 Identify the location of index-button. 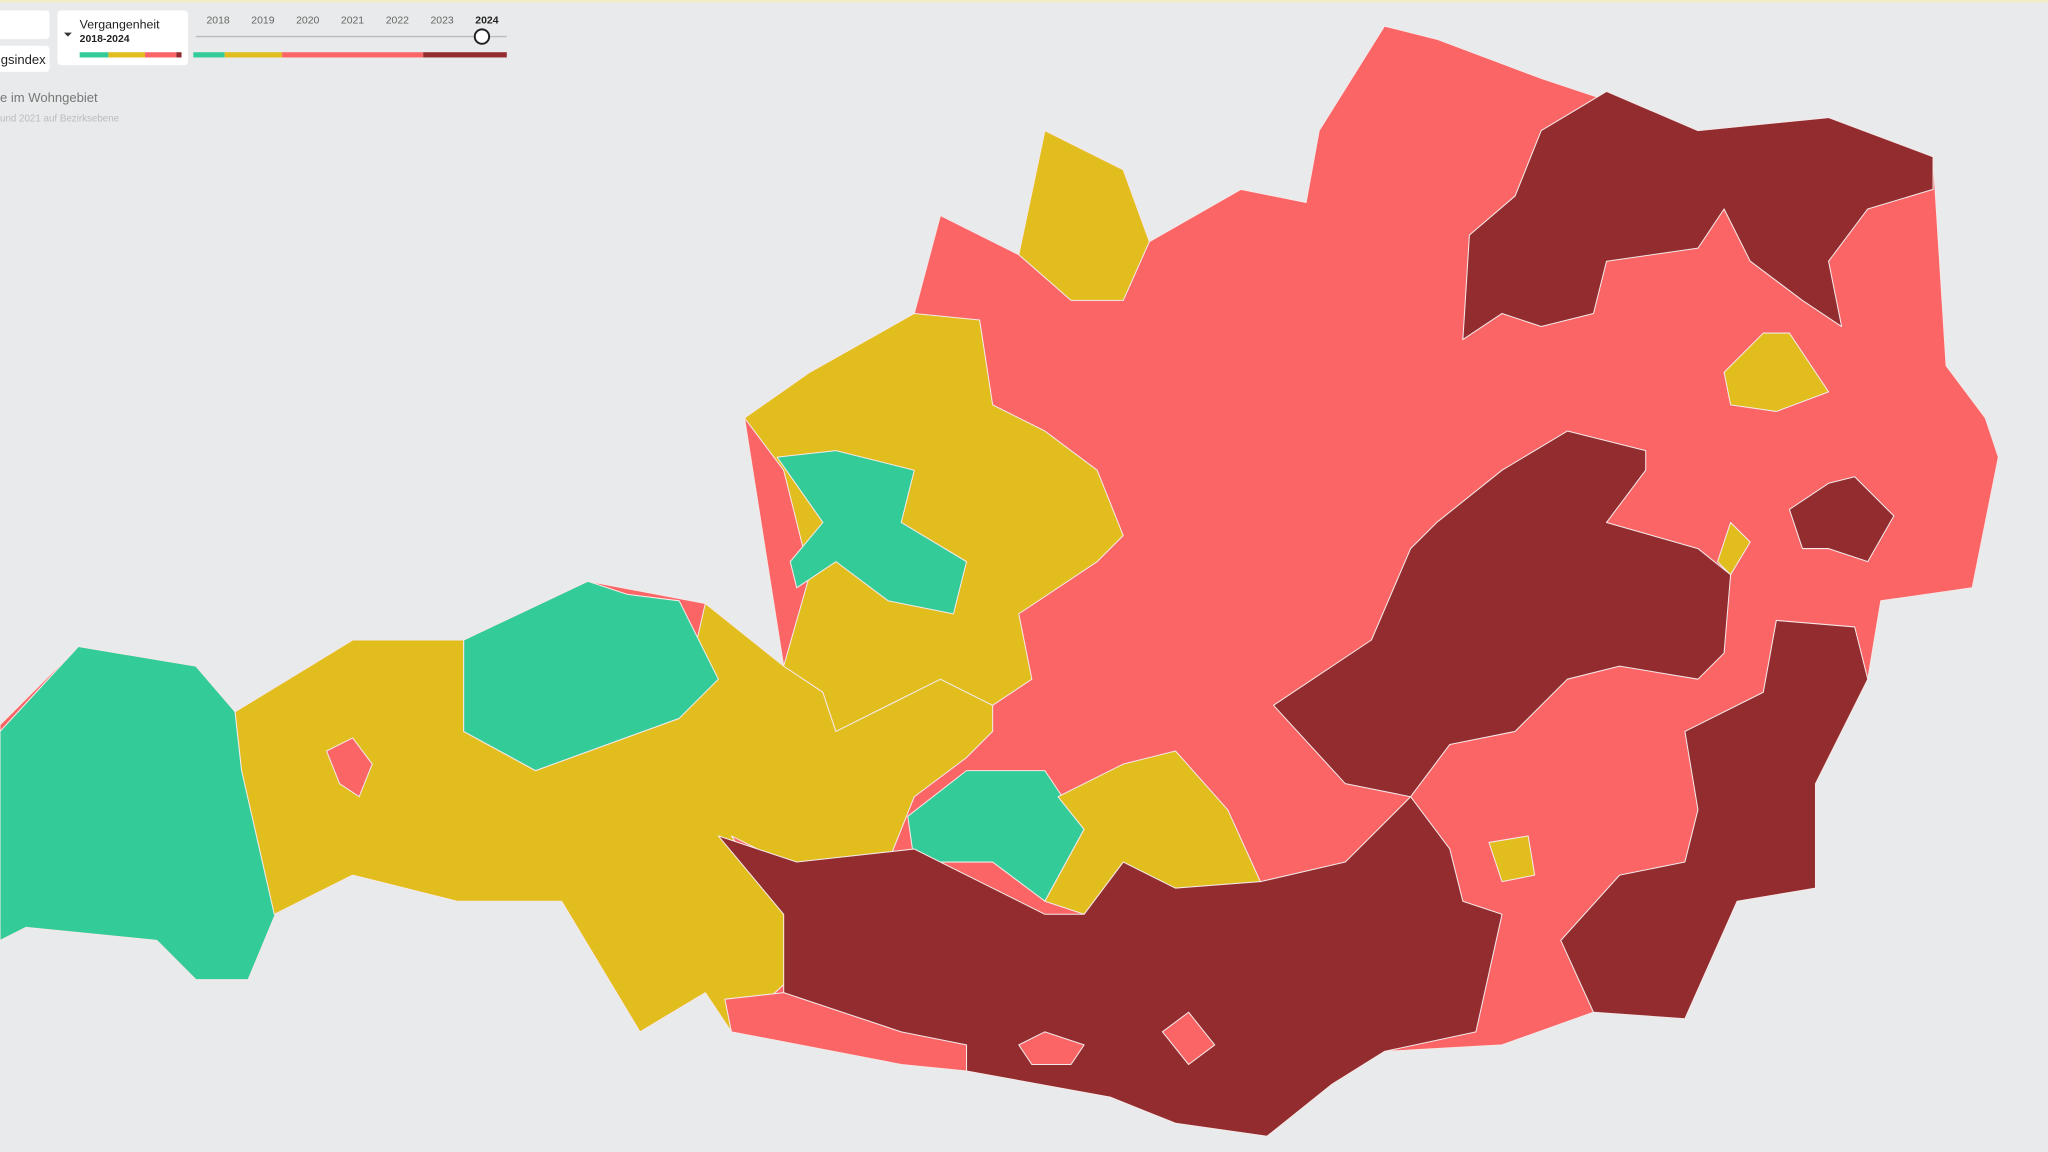
(25, 58).